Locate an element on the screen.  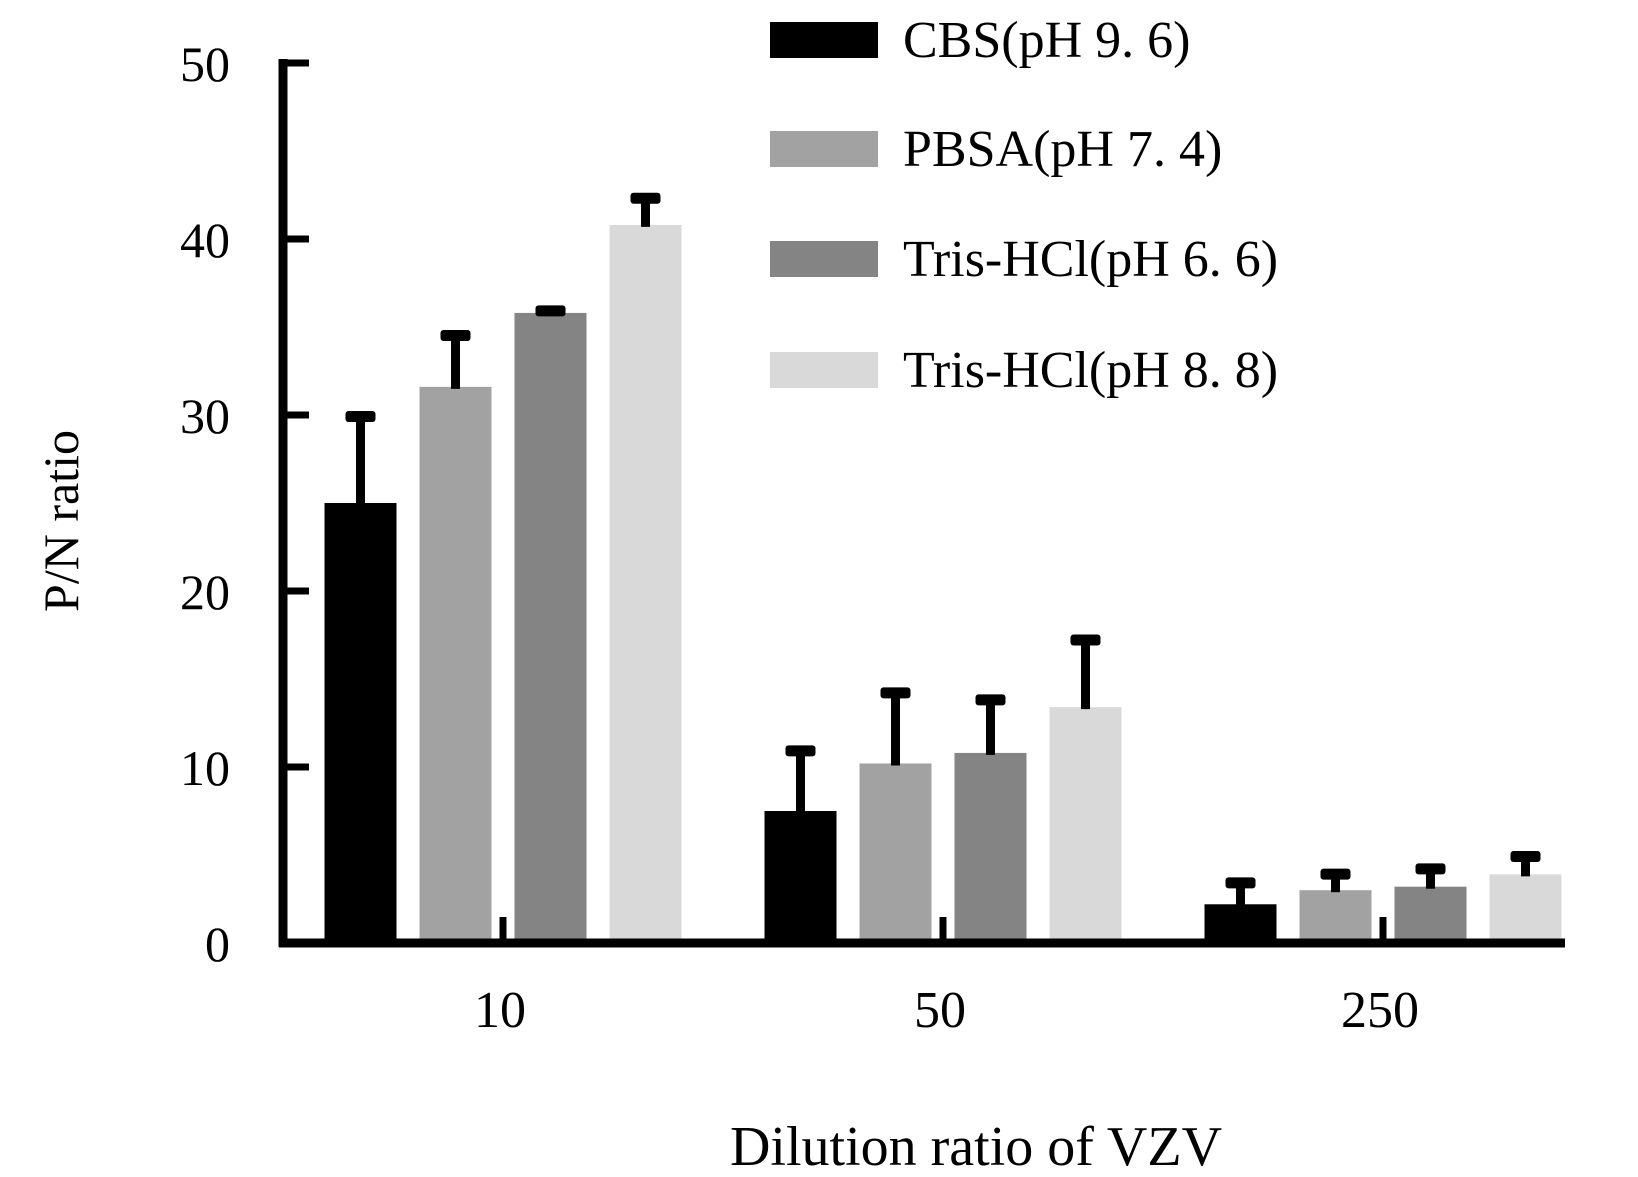
x-axis-title: Dilution ratio of VZV is located at coordinates (976, 1146).